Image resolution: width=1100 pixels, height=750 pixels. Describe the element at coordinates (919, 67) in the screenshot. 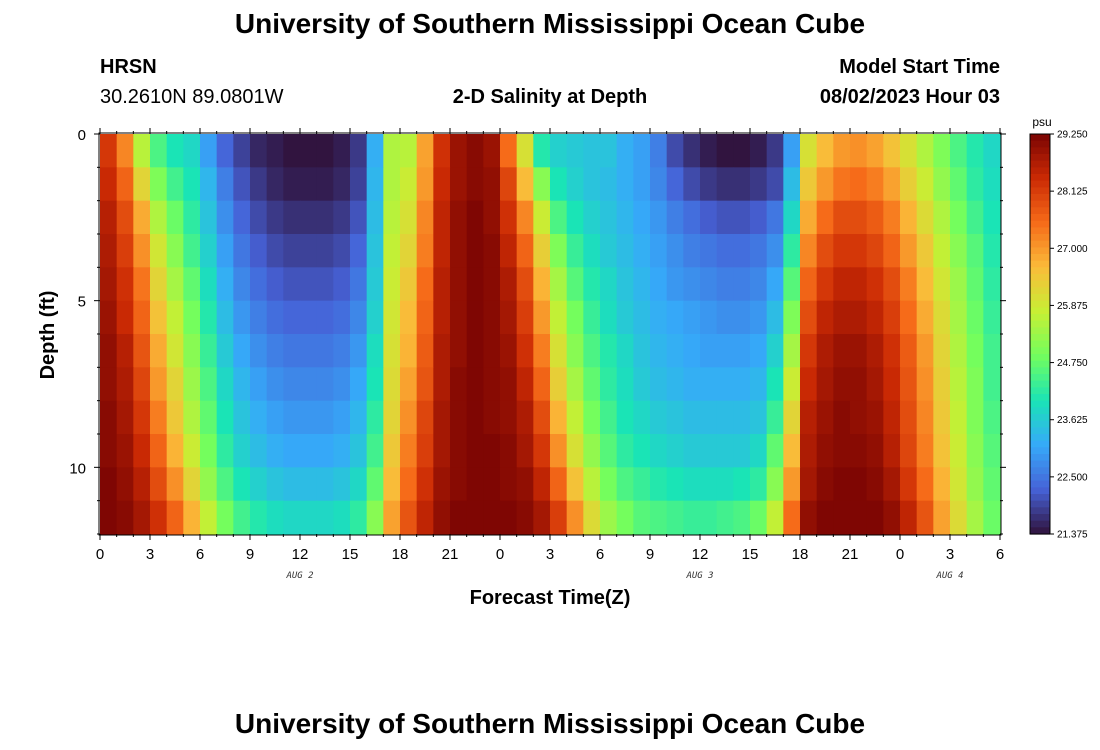

I see `model-start-label: Model Start Time` at that location.